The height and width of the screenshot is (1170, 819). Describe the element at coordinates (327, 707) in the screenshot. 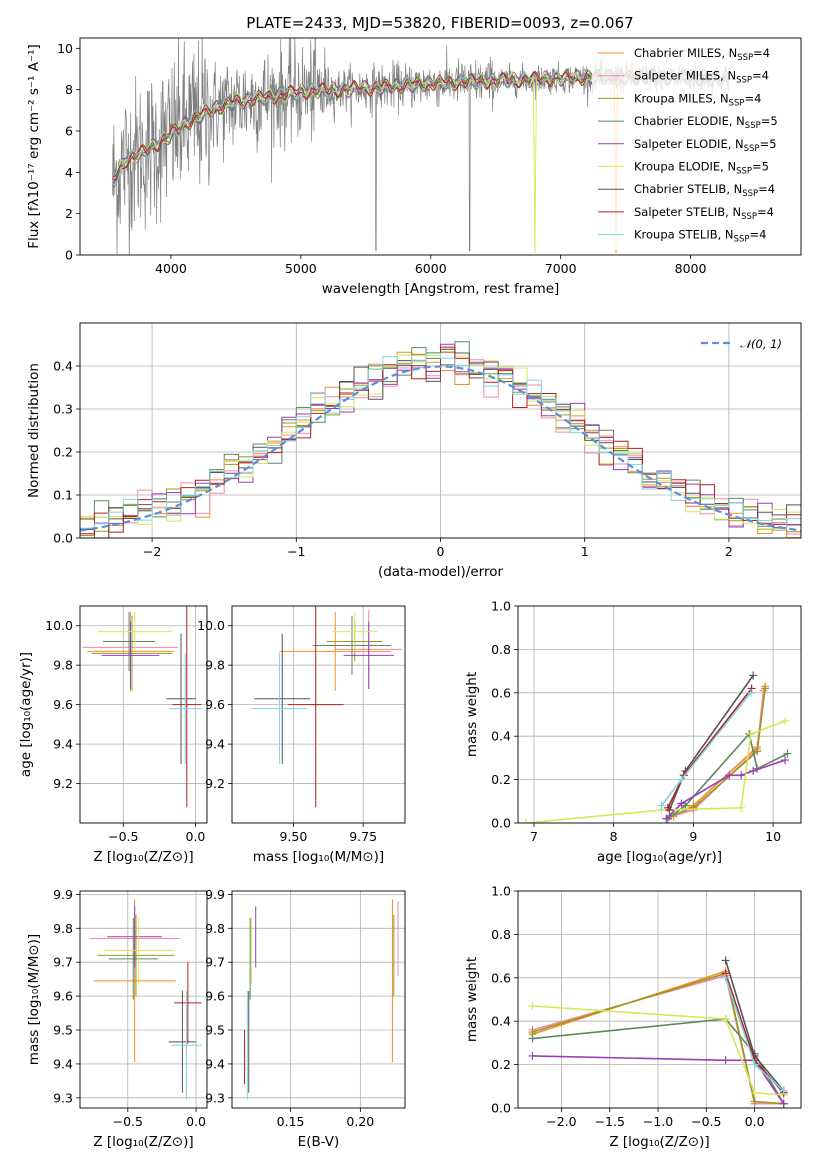

I see `plot-area-age_vs_mass` at that location.